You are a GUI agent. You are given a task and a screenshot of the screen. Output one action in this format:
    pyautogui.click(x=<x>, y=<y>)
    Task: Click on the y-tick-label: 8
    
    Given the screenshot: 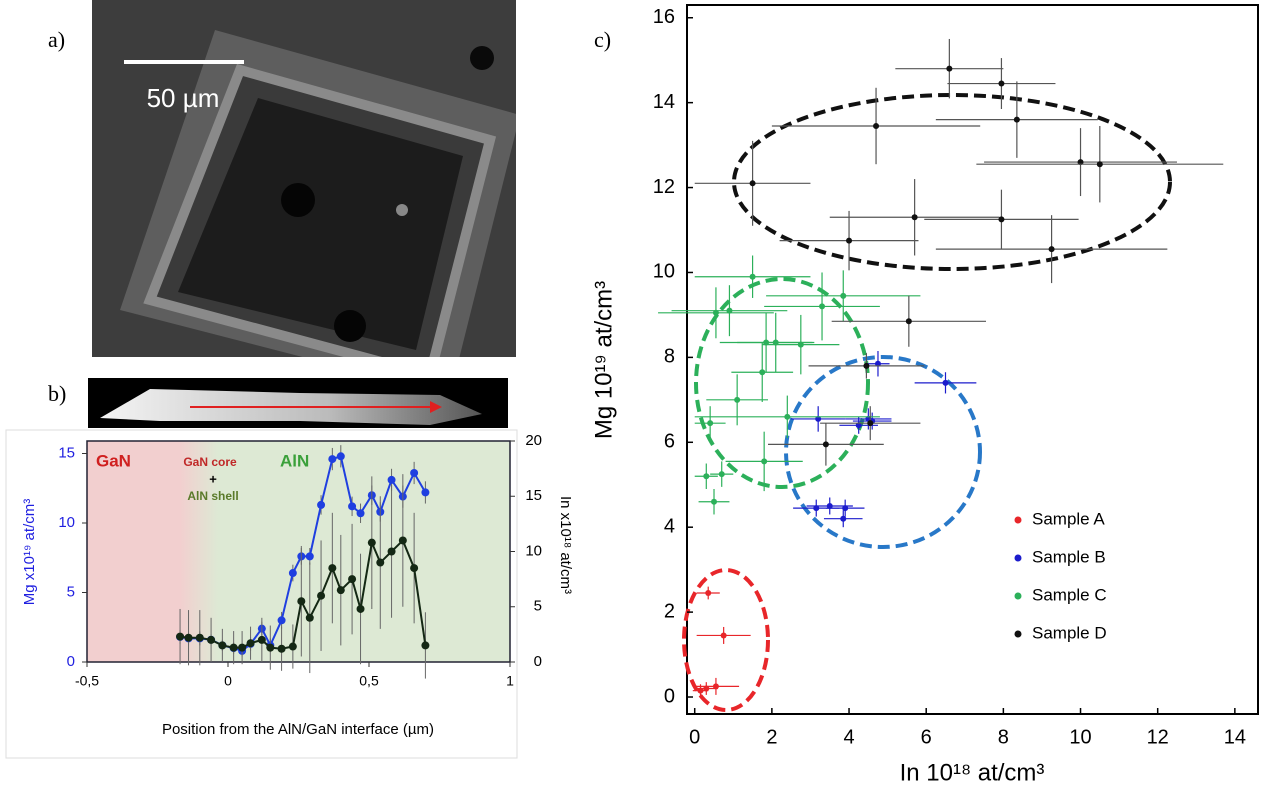 What is the action you would take?
    pyautogui.click(x=669, y=357)
    